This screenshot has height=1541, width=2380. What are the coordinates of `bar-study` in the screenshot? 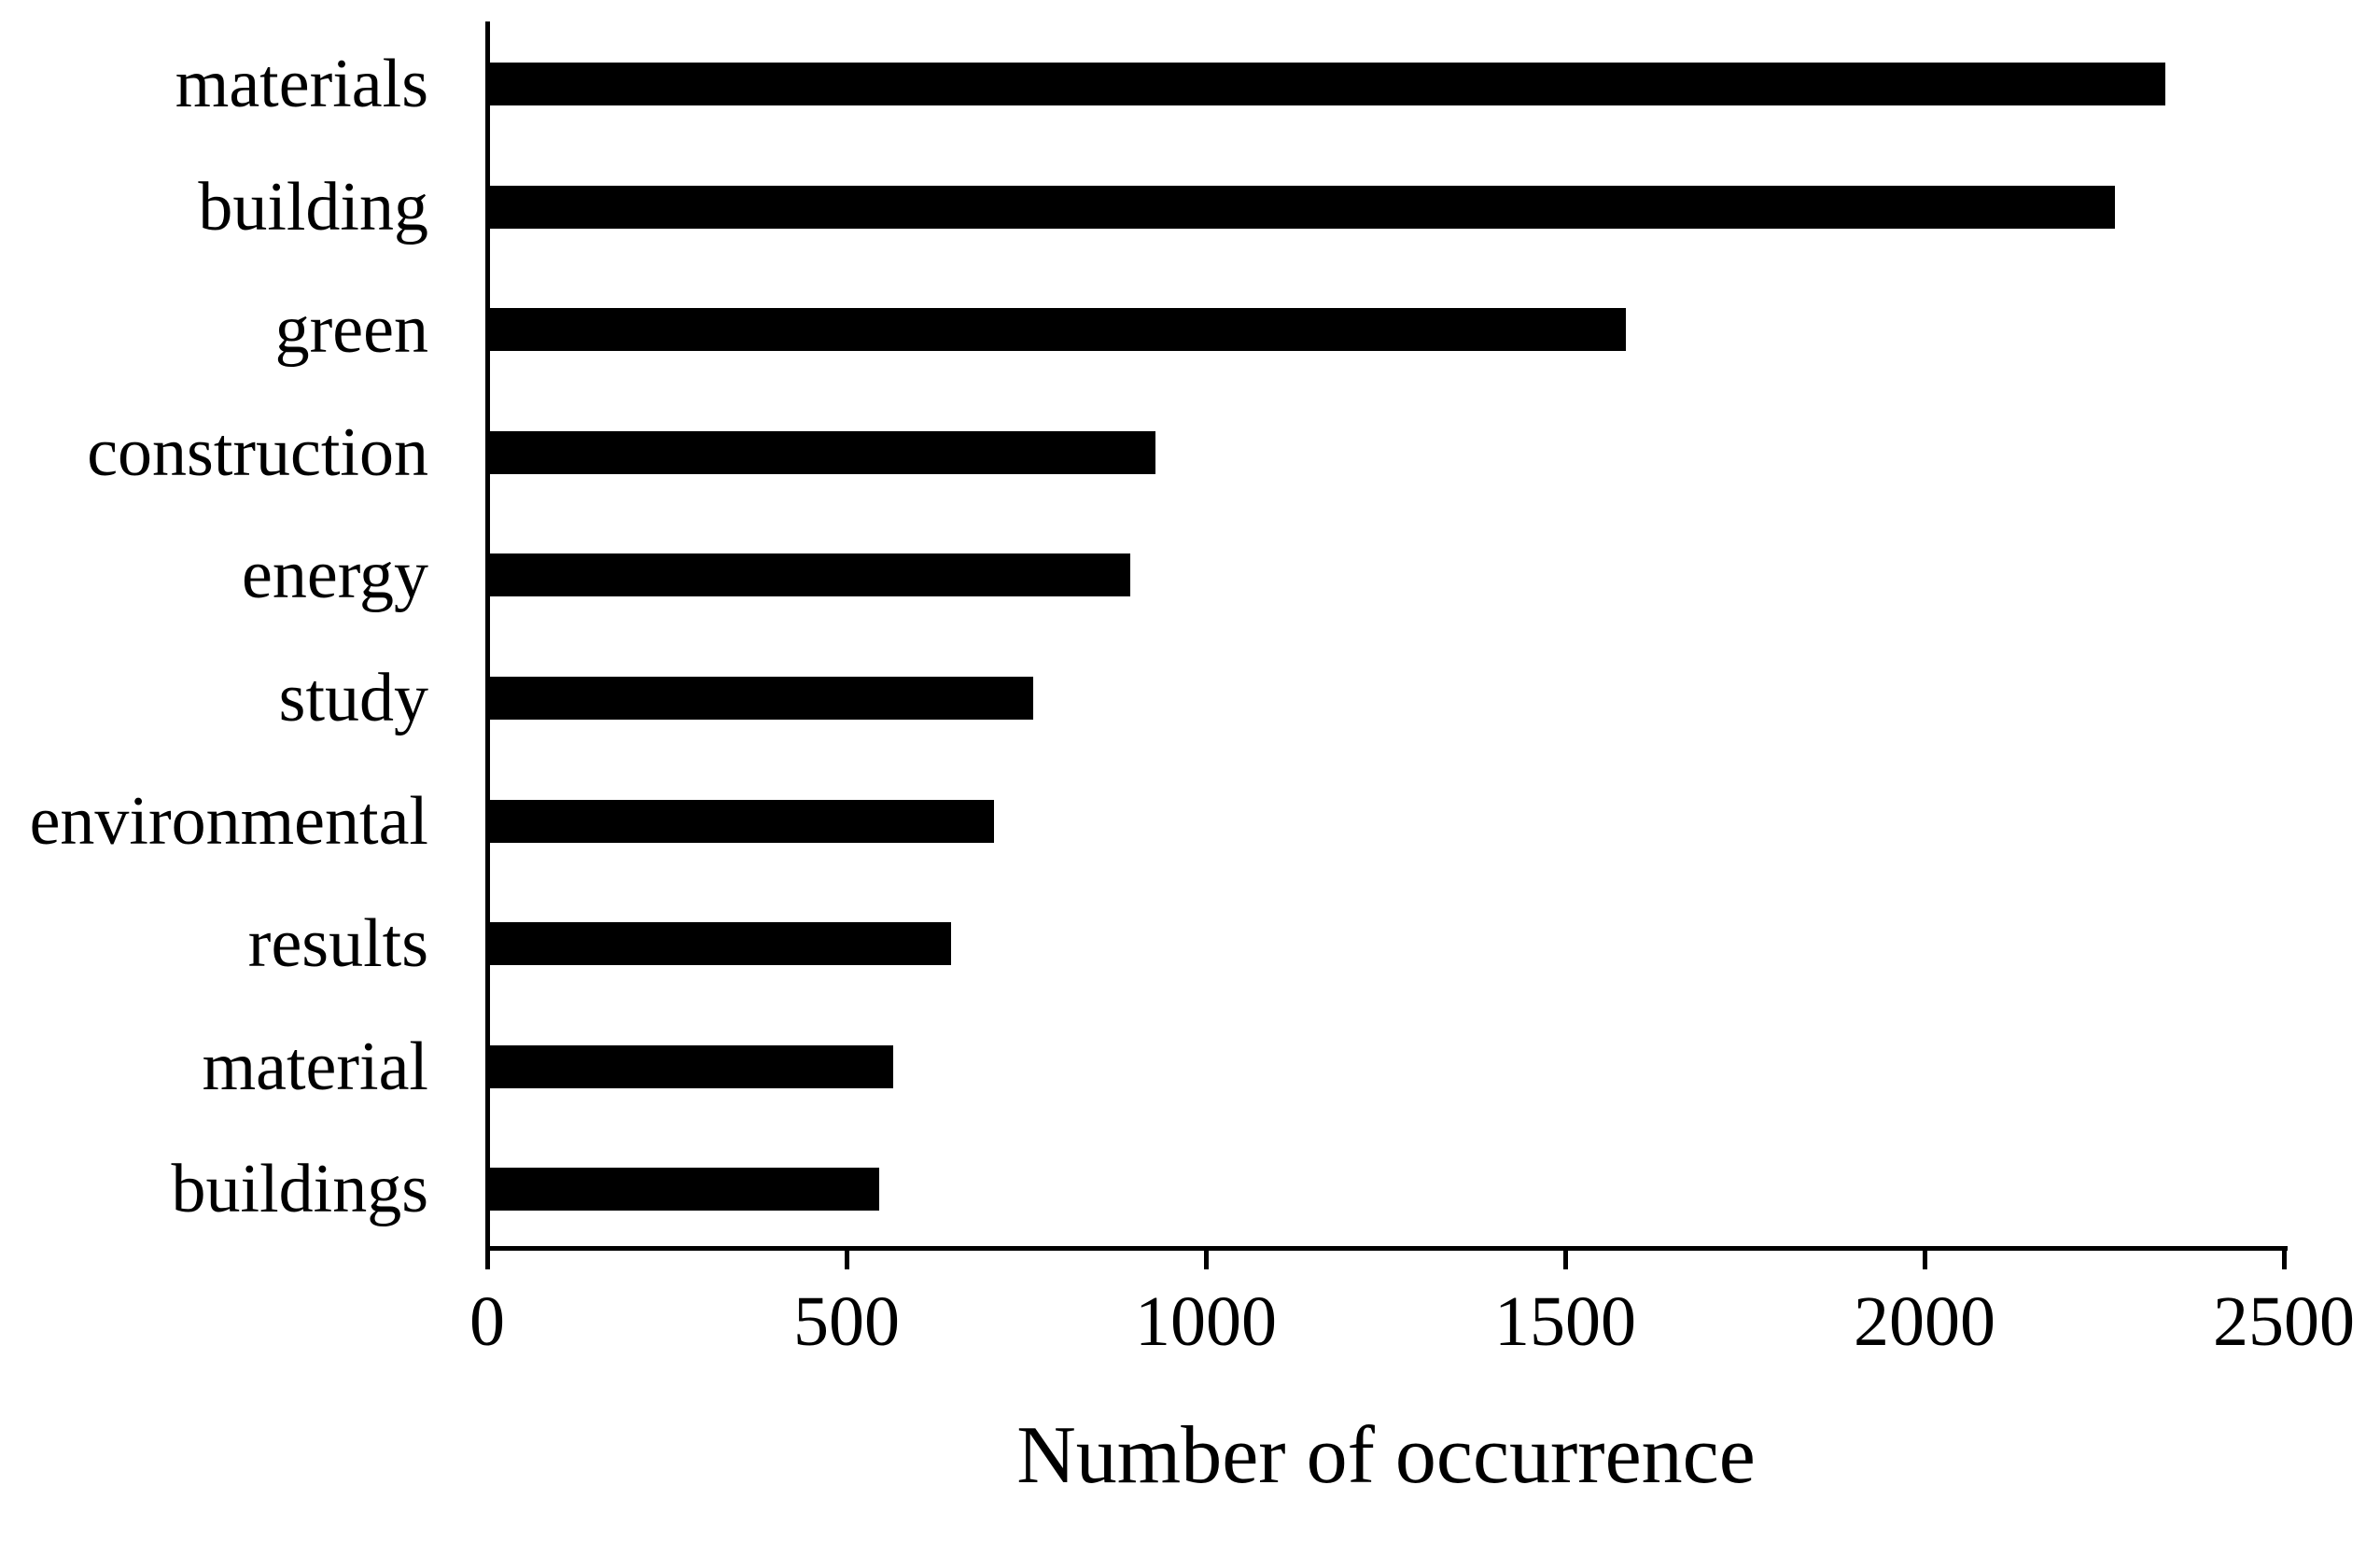 It's located at (760, 698).